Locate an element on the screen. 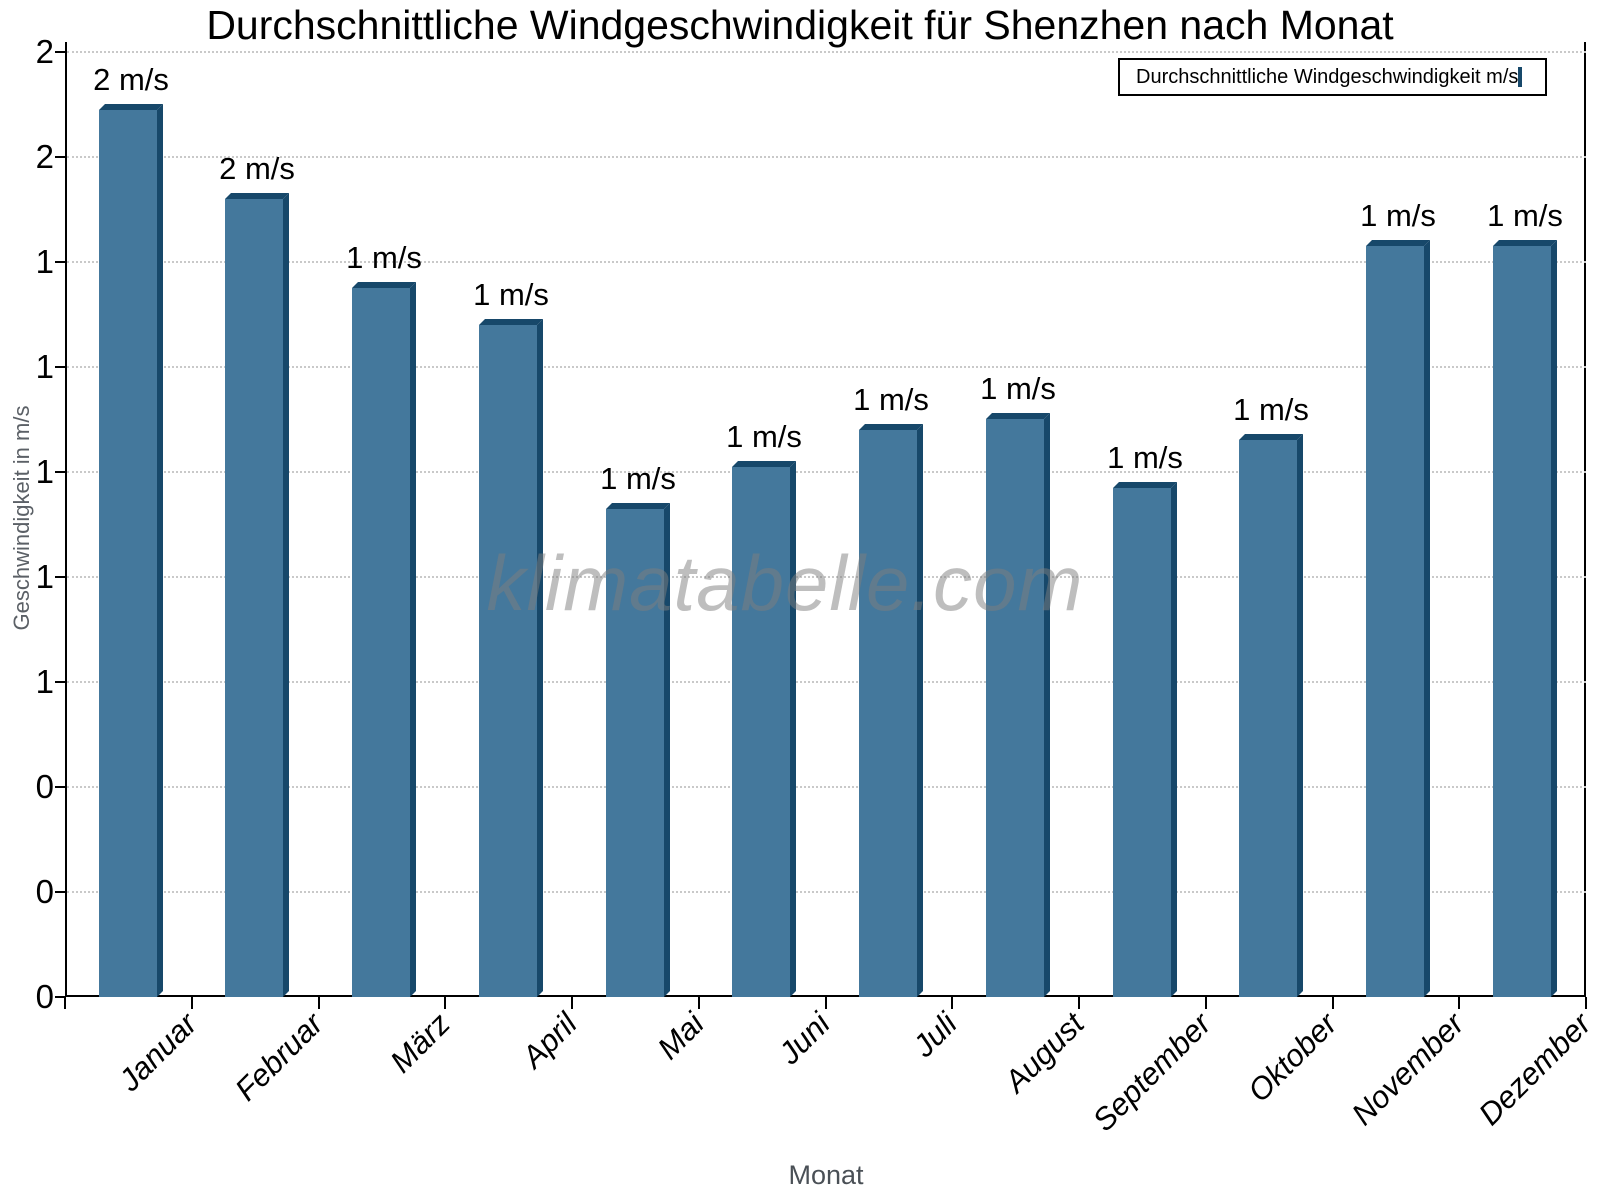 The height and width of the screenshot is (1200, 1600). watermark: klimatabelle.com is located at coordinates (785, 583).